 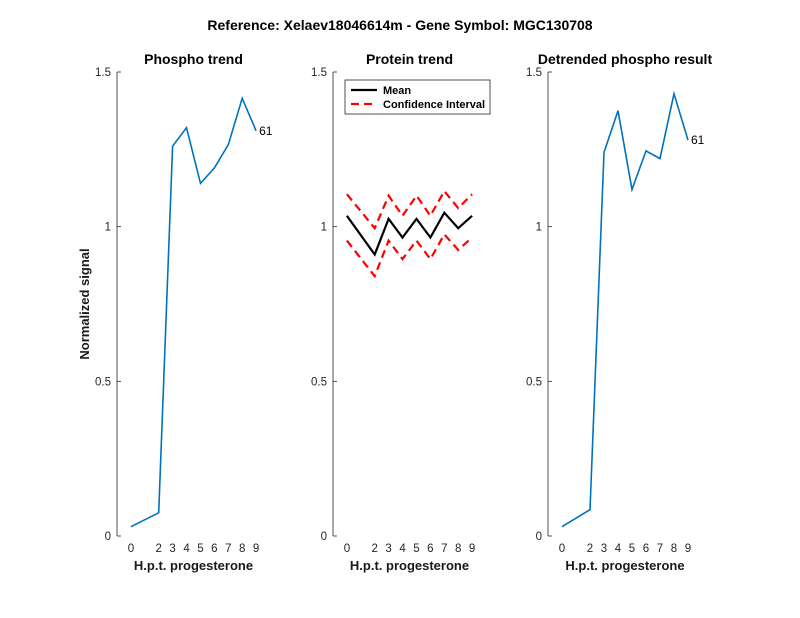 What do you see at coordinates (434, 105) in the screenshot?
I see `legend-label: Confidence Interval` at bounding box center [434, 105].